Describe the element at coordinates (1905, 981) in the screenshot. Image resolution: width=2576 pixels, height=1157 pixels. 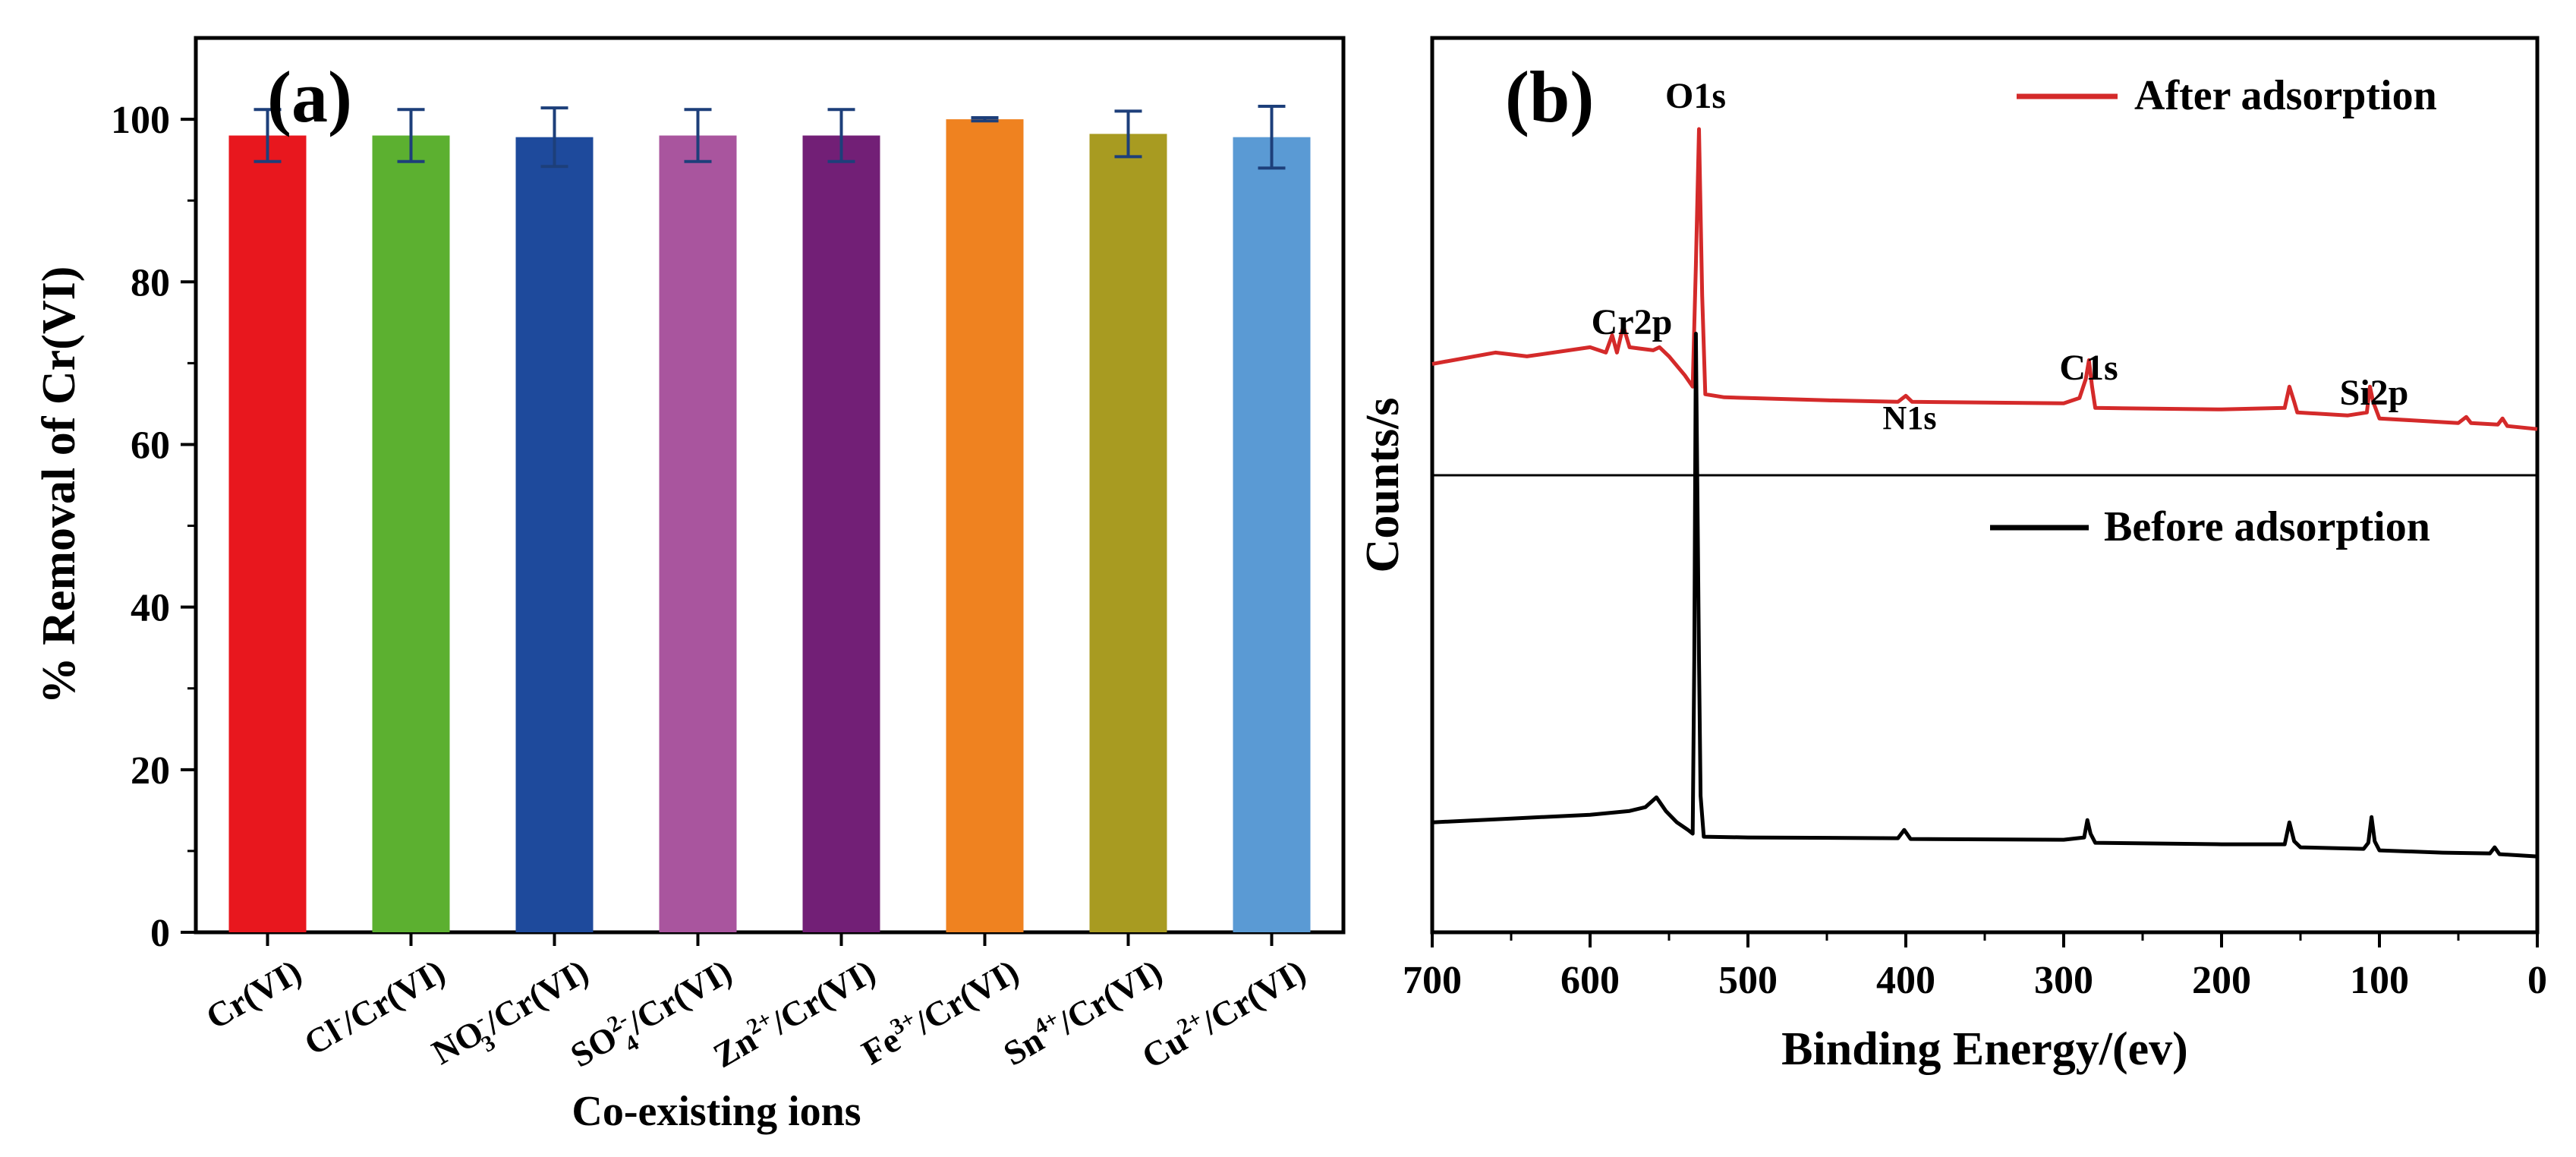
I see `x-tick-label: 400` at that location.